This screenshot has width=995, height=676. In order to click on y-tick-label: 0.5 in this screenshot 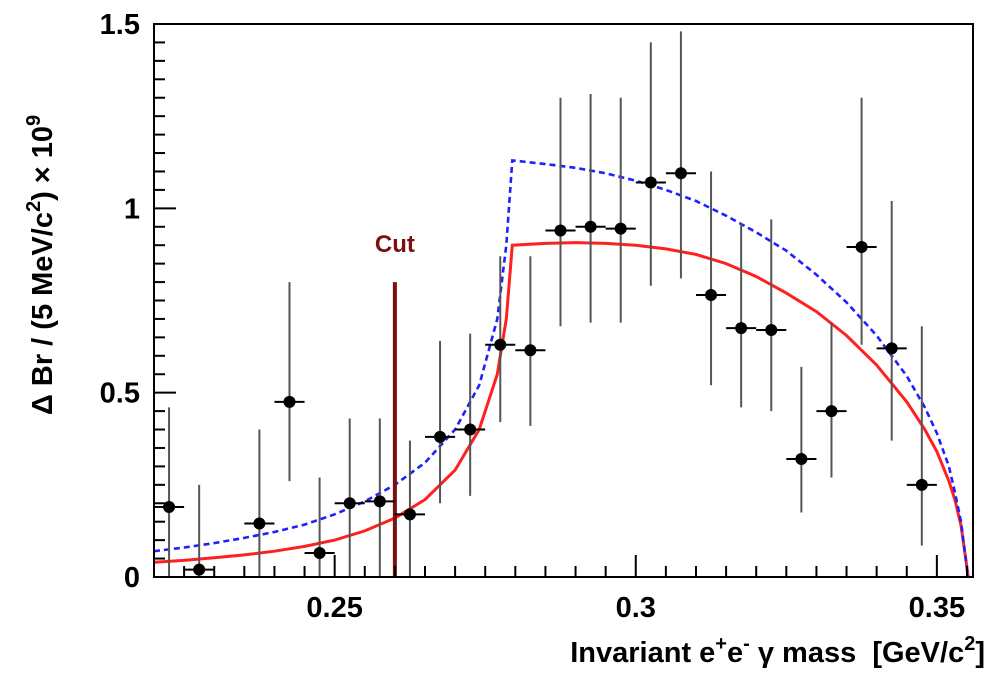, I will do `click(120, 394)`.